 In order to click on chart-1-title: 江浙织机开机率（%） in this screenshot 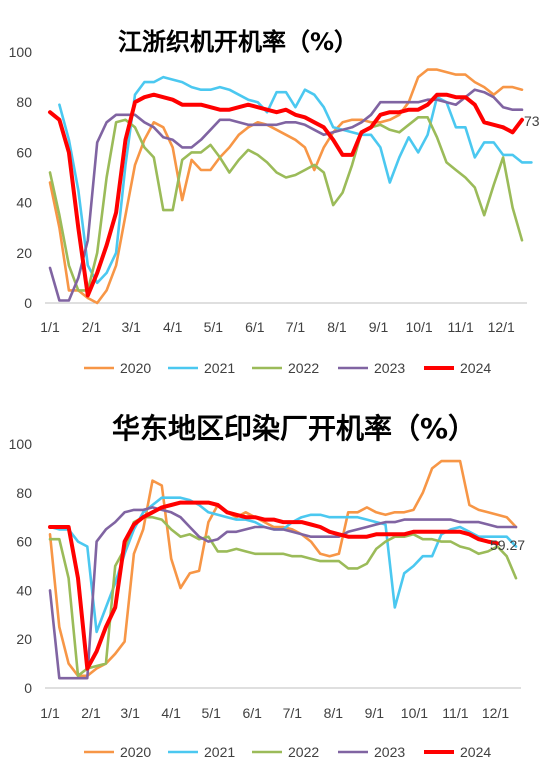, I will do `click(238, 42)`.